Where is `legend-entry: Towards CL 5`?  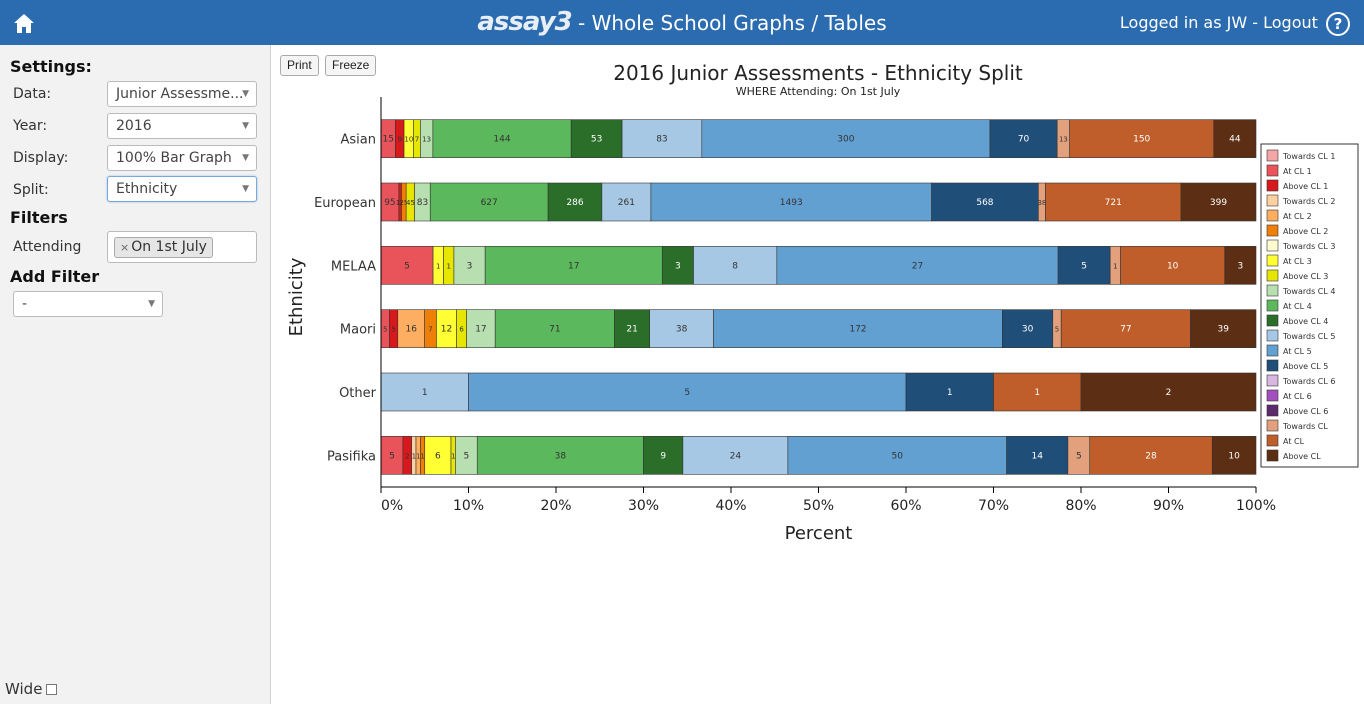 legend-entry: Towards CL 5 is located at coordinates (1308, 336).